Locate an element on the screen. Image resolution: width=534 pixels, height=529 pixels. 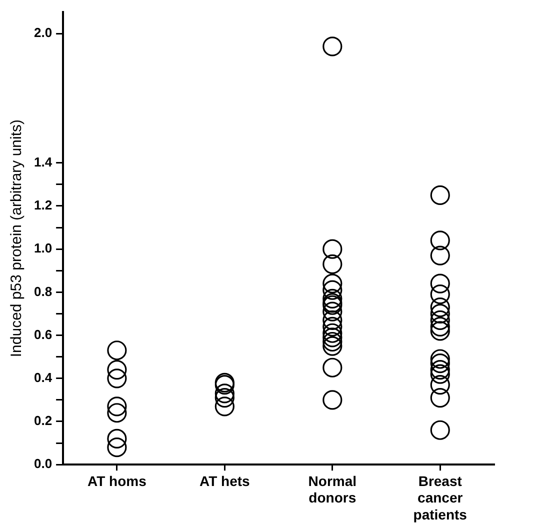
y-tick-label: 0.8 is located at coordinates (43, 291).